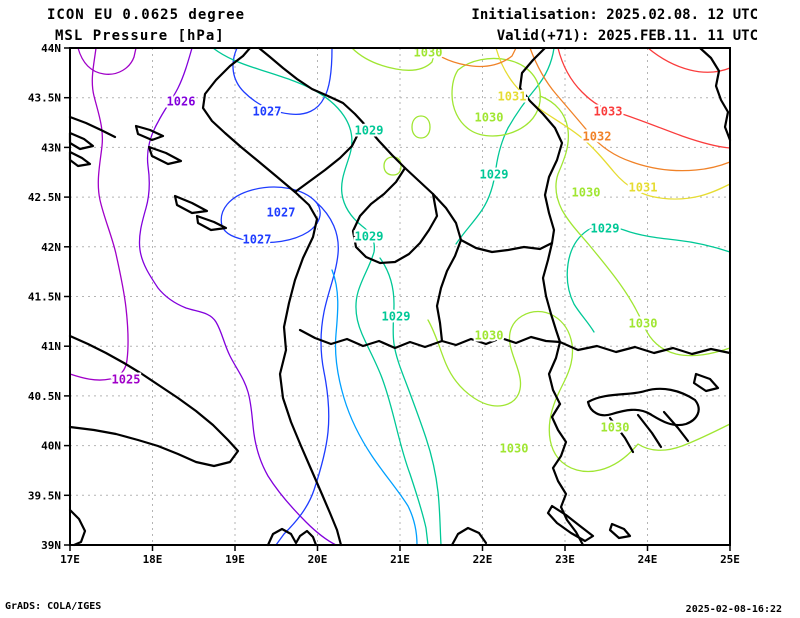 The image size is (800, 618). I want to click on lon-axis-label: 18E, so click(153, 559).